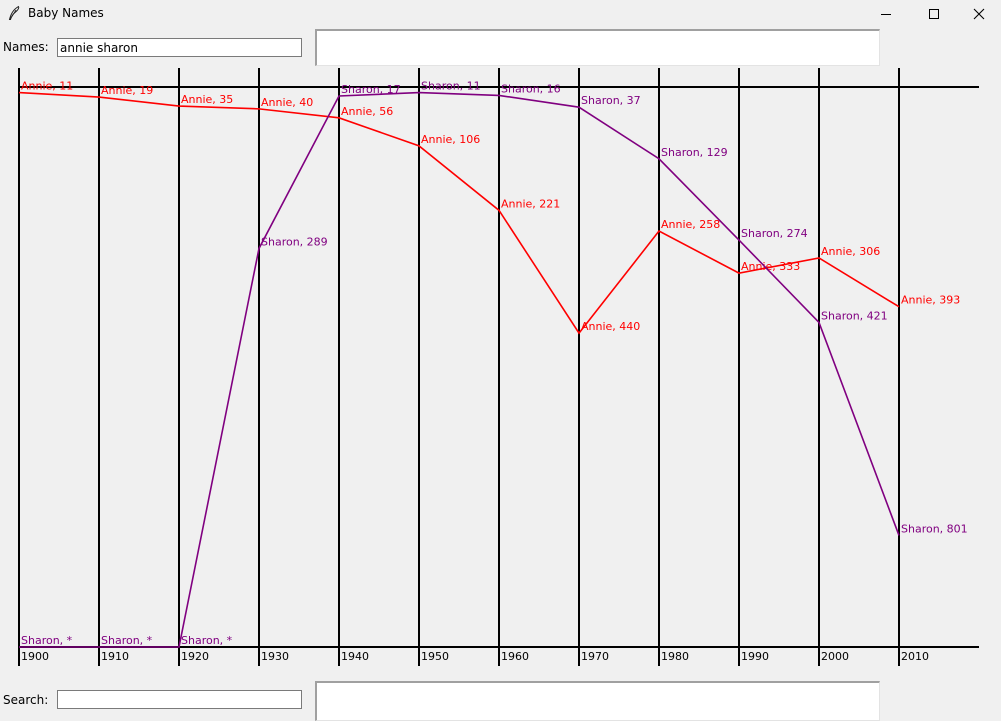  I want to click on annie-rank-label: Annie, 35, so click(207, 99).